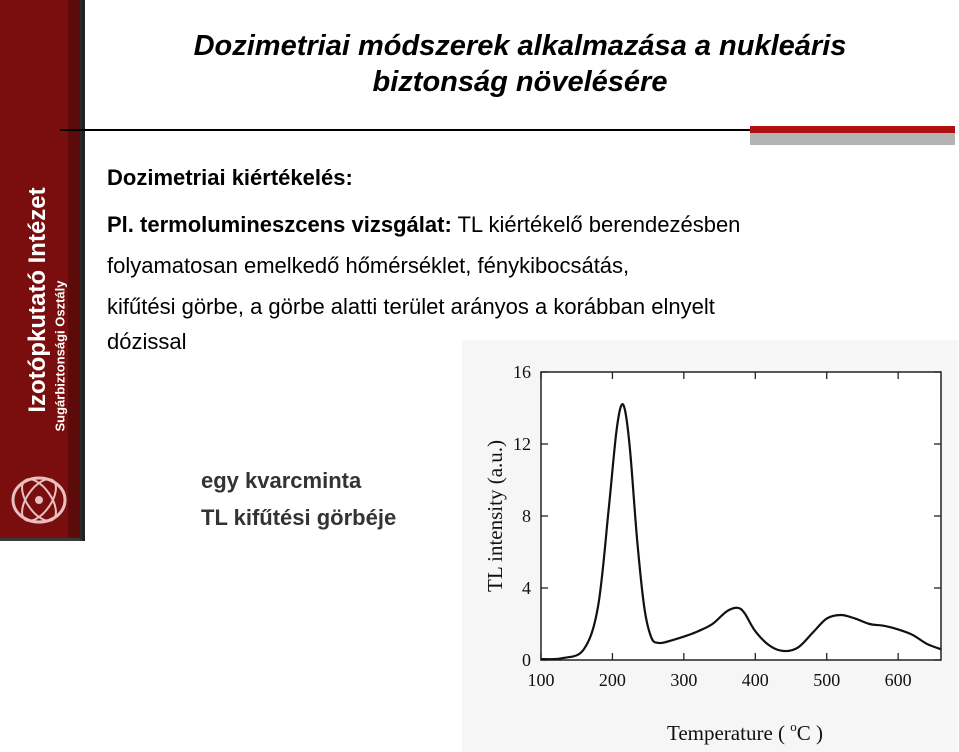 Image resolution: width=959 pixels, height=752 pixels. I want to click on body-line-4: dózissal, so click(147, 341).